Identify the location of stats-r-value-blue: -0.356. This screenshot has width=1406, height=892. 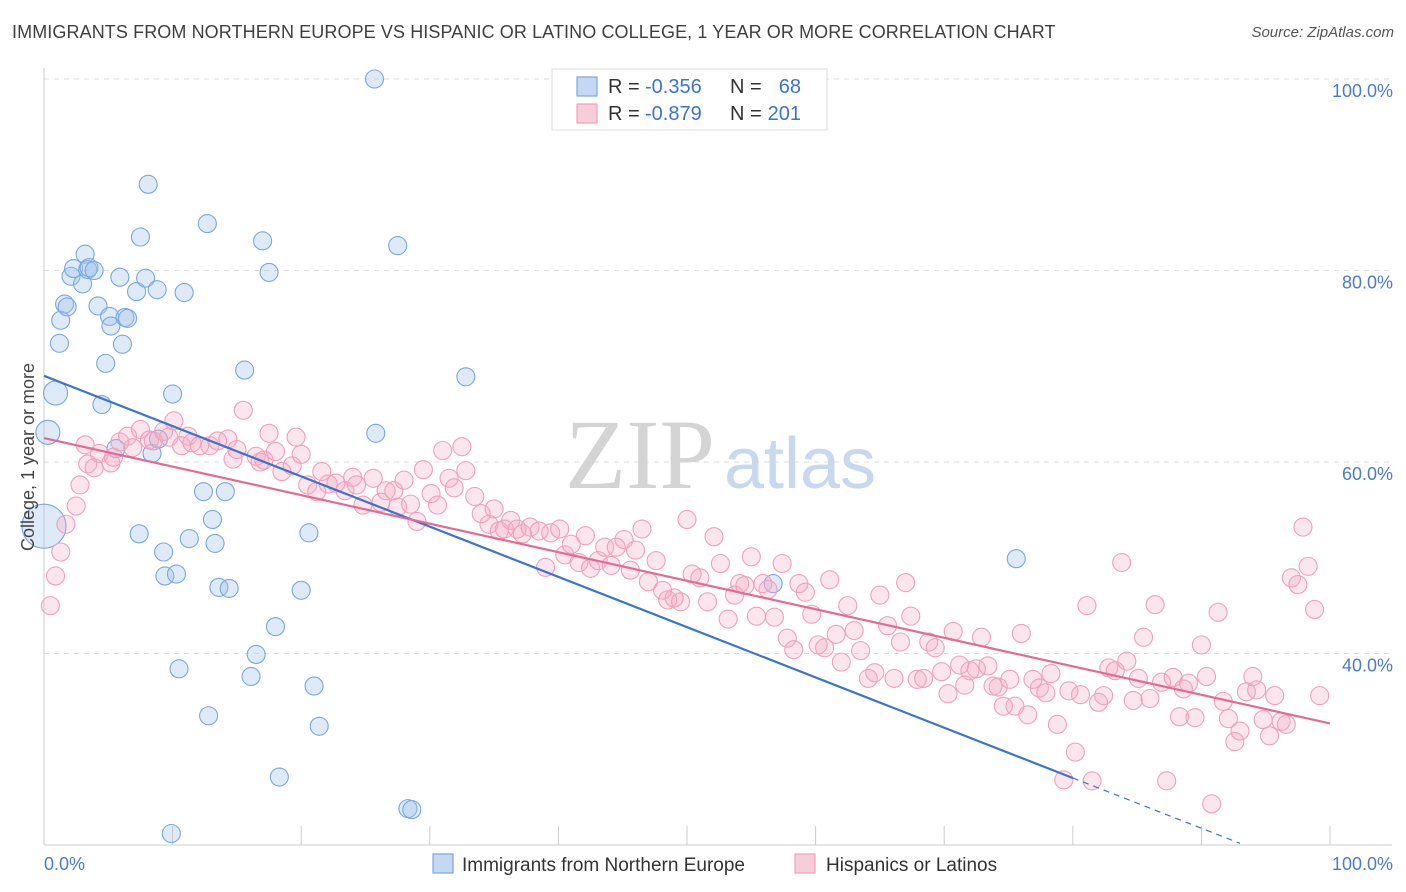
(673, 87).